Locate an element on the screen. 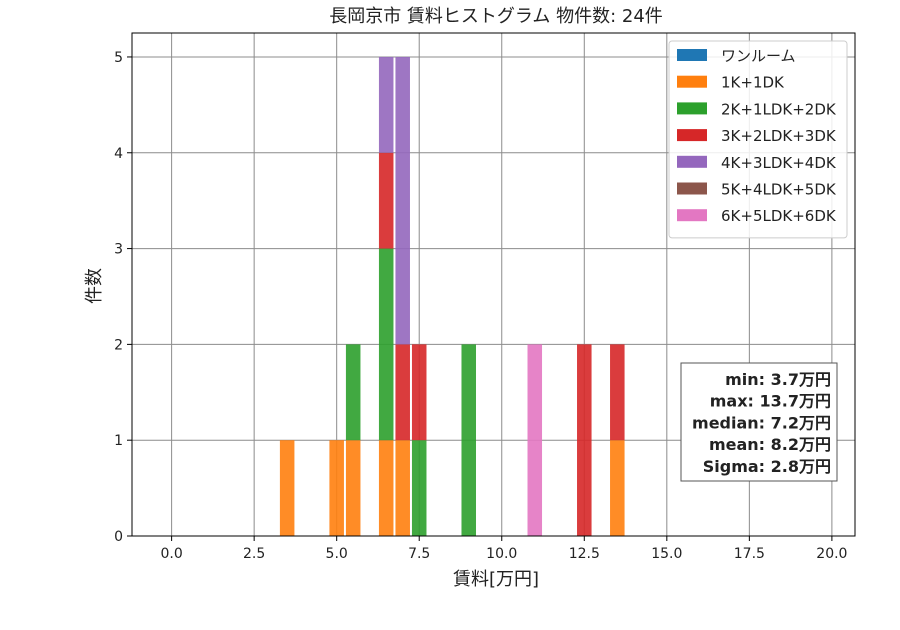 Image resolution: width=900 pixels, height=630 pixels. legend-label: 4K+3LDK+4DK is located at coordinates (779, 163).